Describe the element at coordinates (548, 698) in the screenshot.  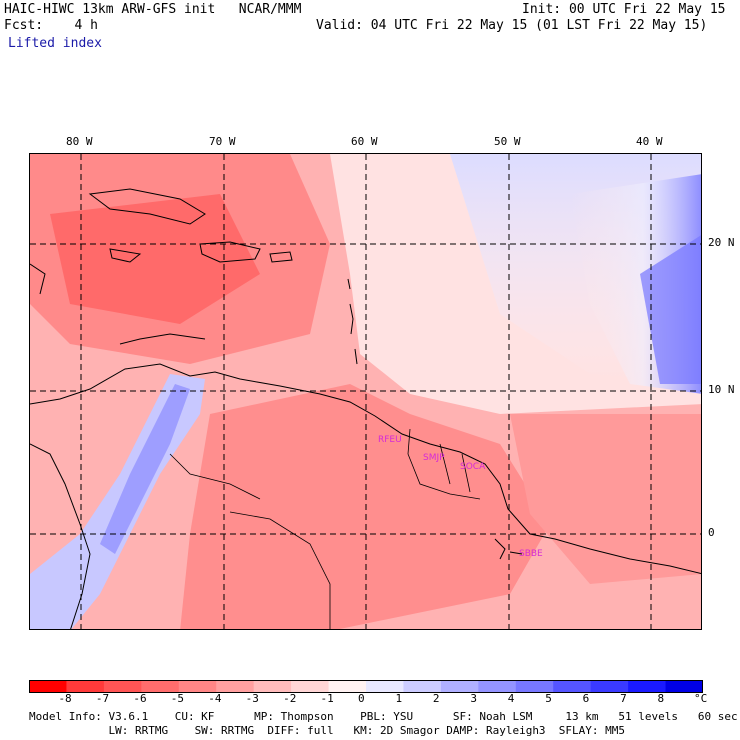
I see `colorbar-tick-label: 5` at that location.